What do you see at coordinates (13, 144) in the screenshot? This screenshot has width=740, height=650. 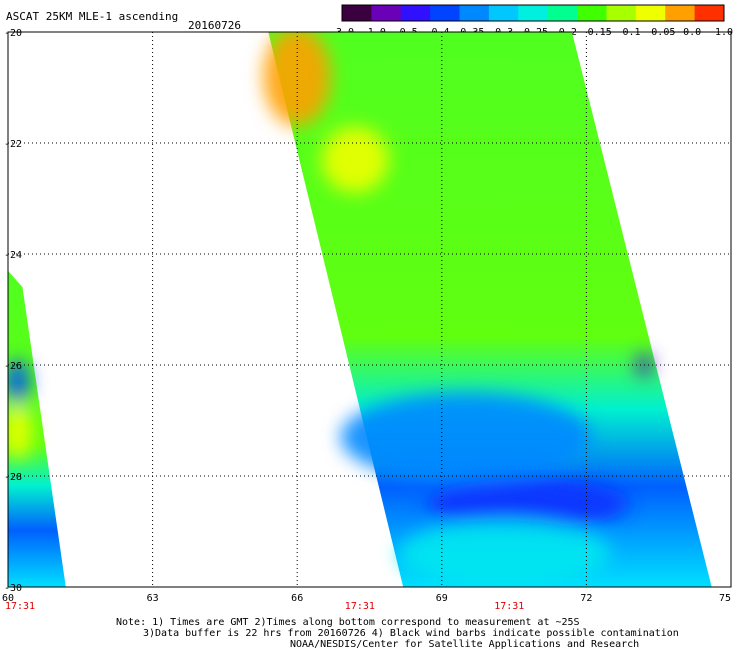 I see `y-tick-label: -22` at bounding box center [13, 144].